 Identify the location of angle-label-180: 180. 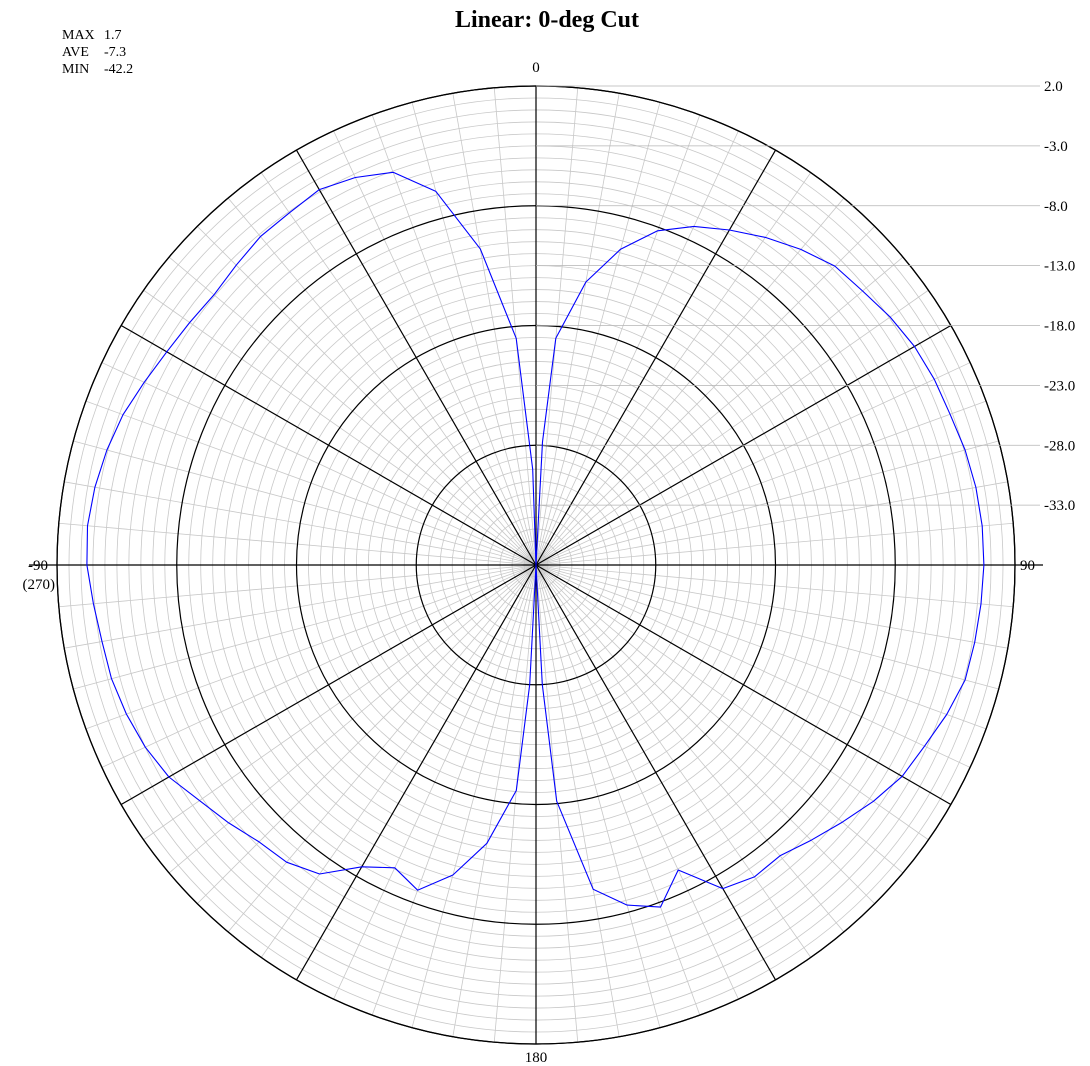
(536, 1058).